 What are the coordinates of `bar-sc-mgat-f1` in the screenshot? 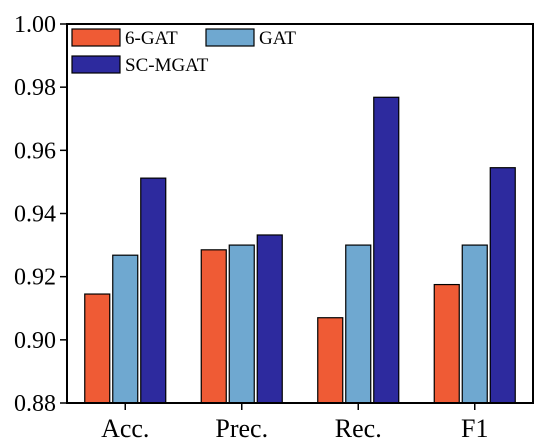 It's located at (502, 285).